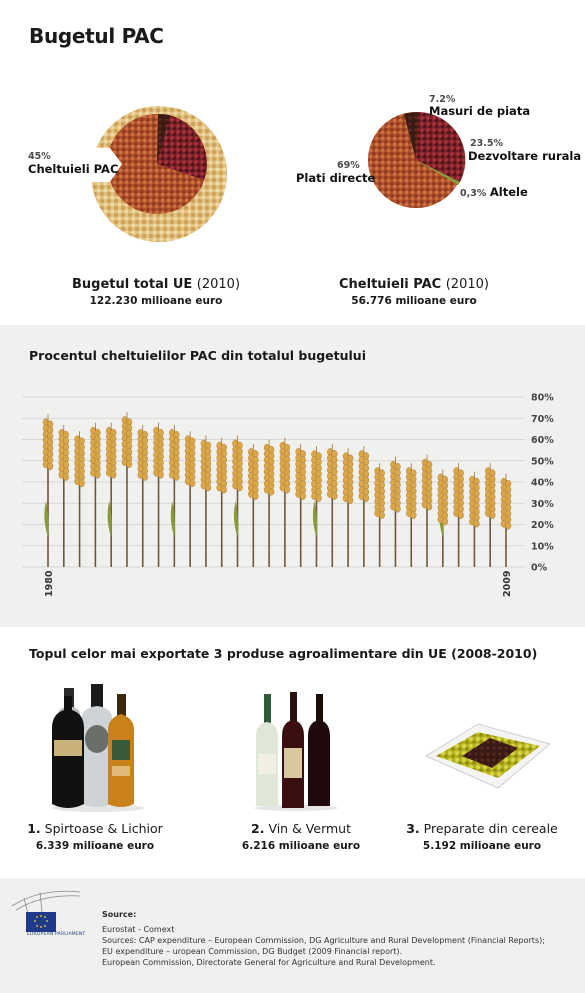 This screenshot has height=993, width=585. What do you see at coordinates (525, 156) in the screenshot?
I see `pie-right-label-1: Dezvoltare rurala` at bounding box center [525, 156].